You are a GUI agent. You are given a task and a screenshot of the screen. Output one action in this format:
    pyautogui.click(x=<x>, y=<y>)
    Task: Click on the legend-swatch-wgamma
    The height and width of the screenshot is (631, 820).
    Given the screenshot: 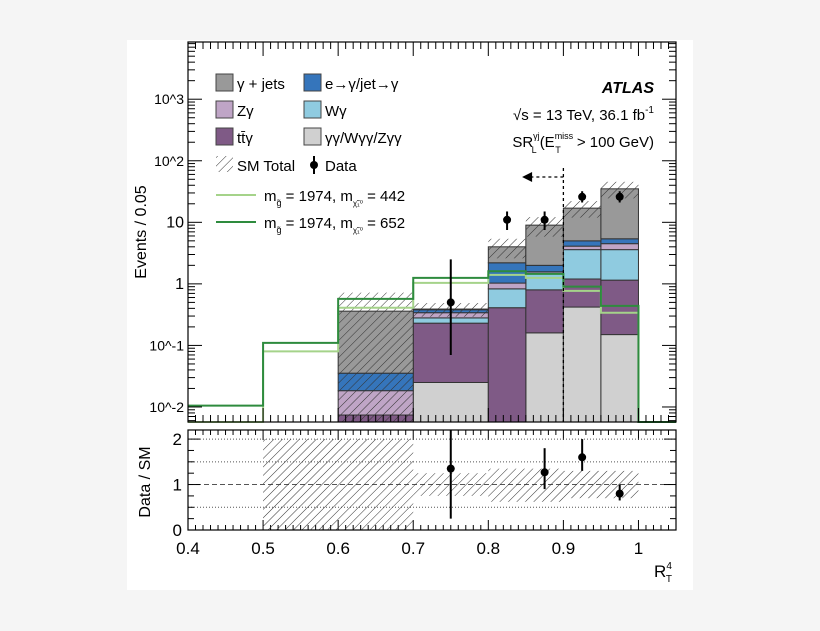 What is the action you would take?
    pyautogui.click(x=312, y=109)
    